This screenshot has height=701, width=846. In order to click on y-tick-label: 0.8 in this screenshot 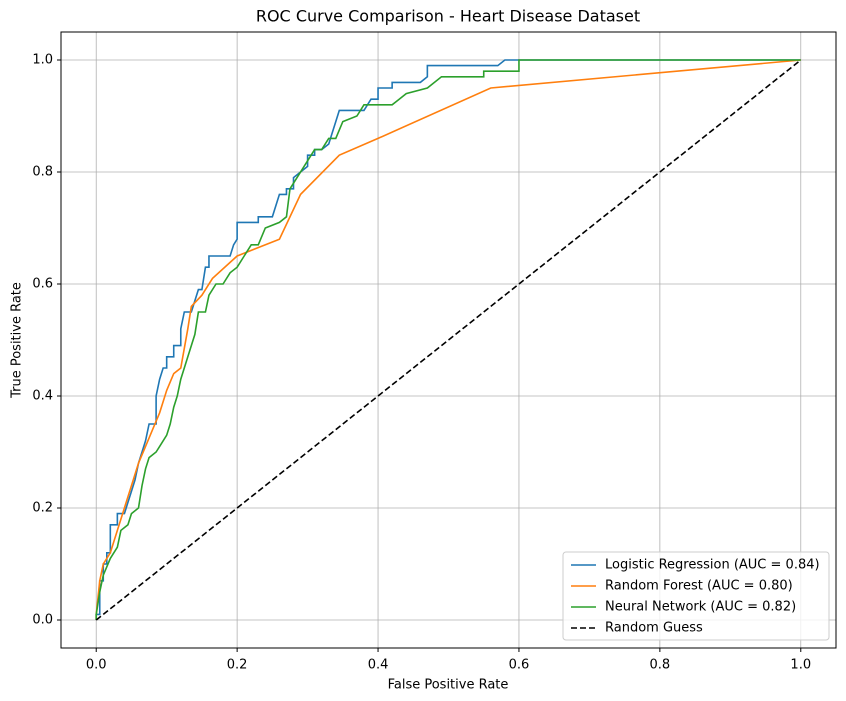, I will do `click(42, 172)`.